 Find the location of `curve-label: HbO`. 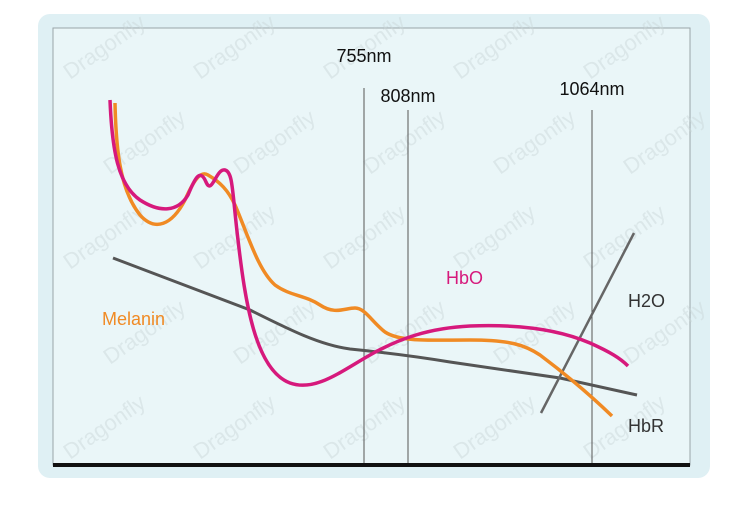

curve-label: HbO is located at coordinates (464, 278).